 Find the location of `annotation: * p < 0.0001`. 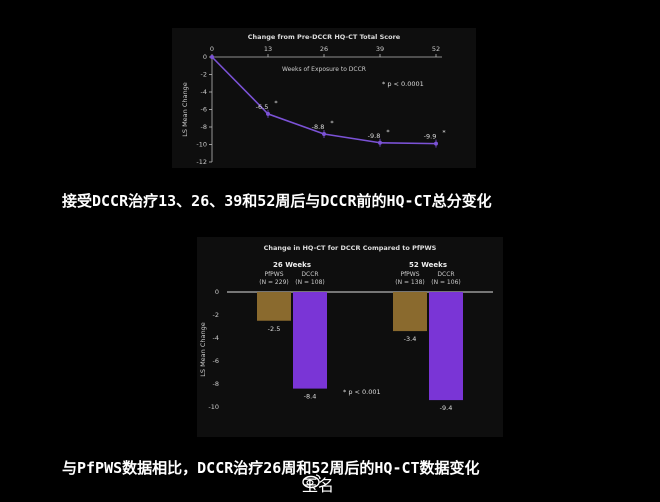

annotation: * p < 0.0001 is located at coordinates (403, 84).